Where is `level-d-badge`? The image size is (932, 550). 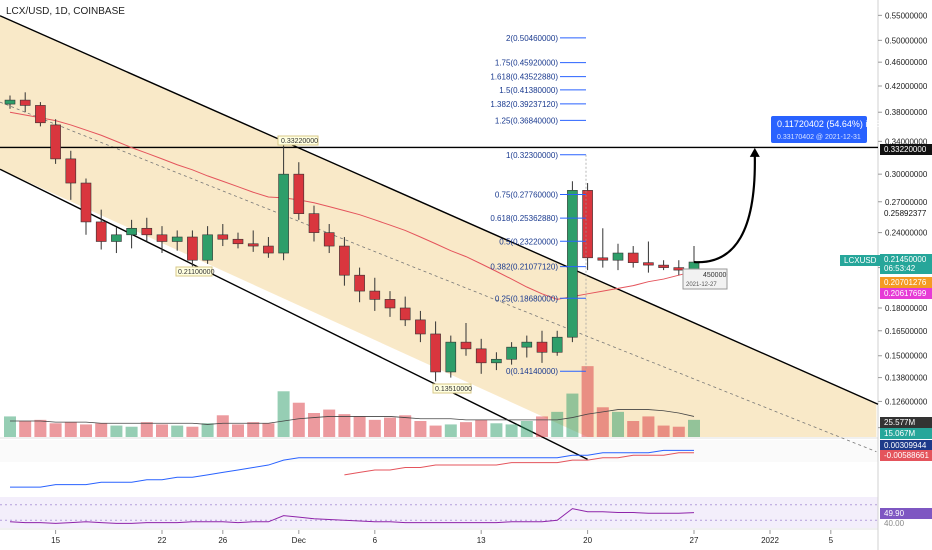 level-d-badge is located at coordinates (906, 293).